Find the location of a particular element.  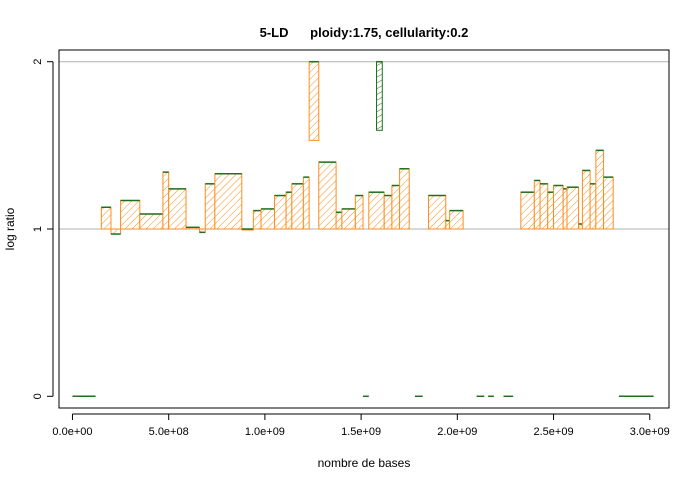

x-tick-label-4: 2.0e+09 is located at coordinates (457, 432).